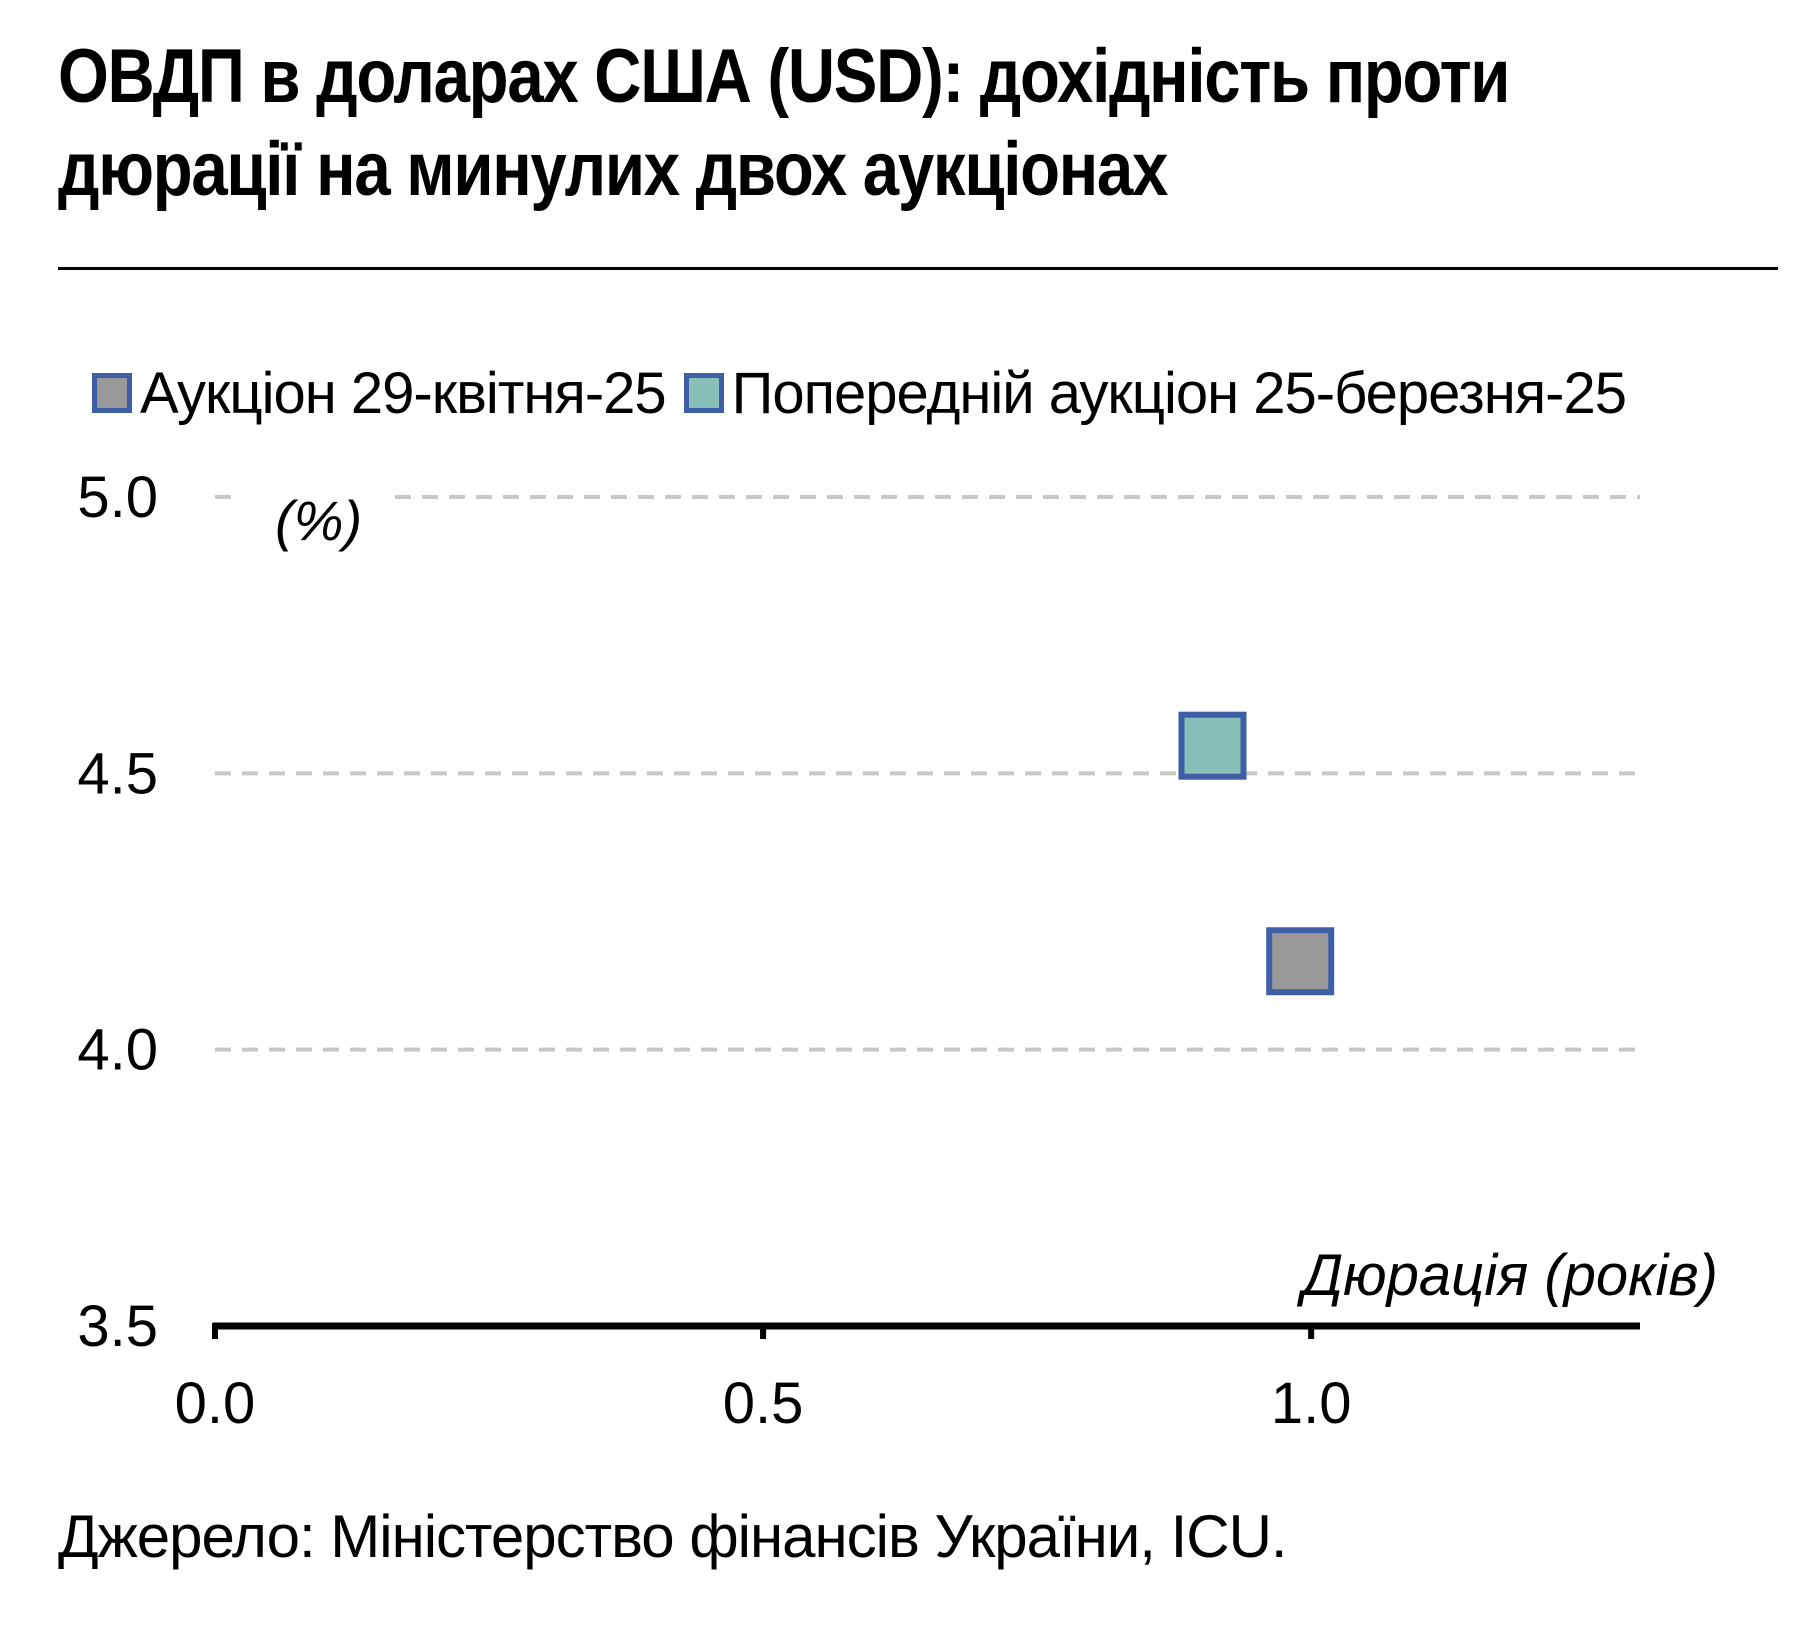  What do you see at coordinates (318, 520) in the screenshot?
I see `y-axis-label: (%)` at bounding box center [318, 520].